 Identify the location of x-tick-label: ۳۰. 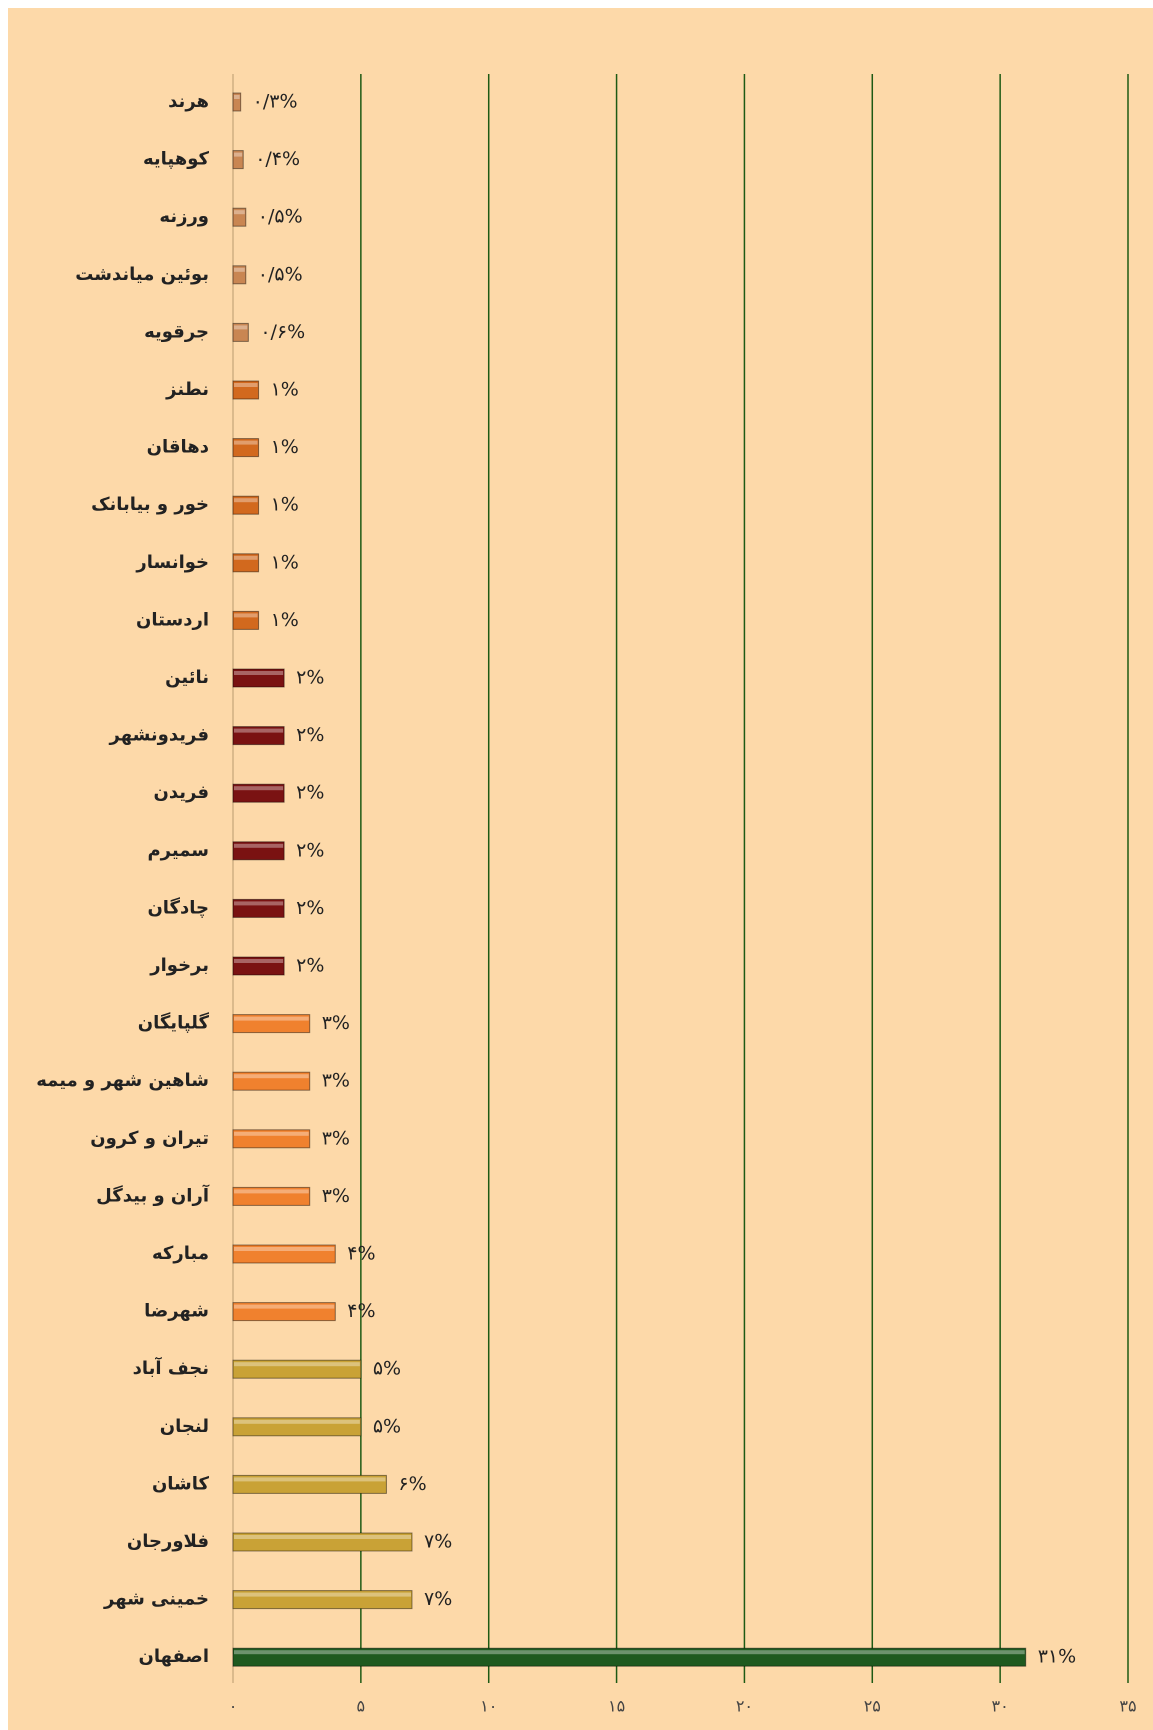
(1000, 1706).